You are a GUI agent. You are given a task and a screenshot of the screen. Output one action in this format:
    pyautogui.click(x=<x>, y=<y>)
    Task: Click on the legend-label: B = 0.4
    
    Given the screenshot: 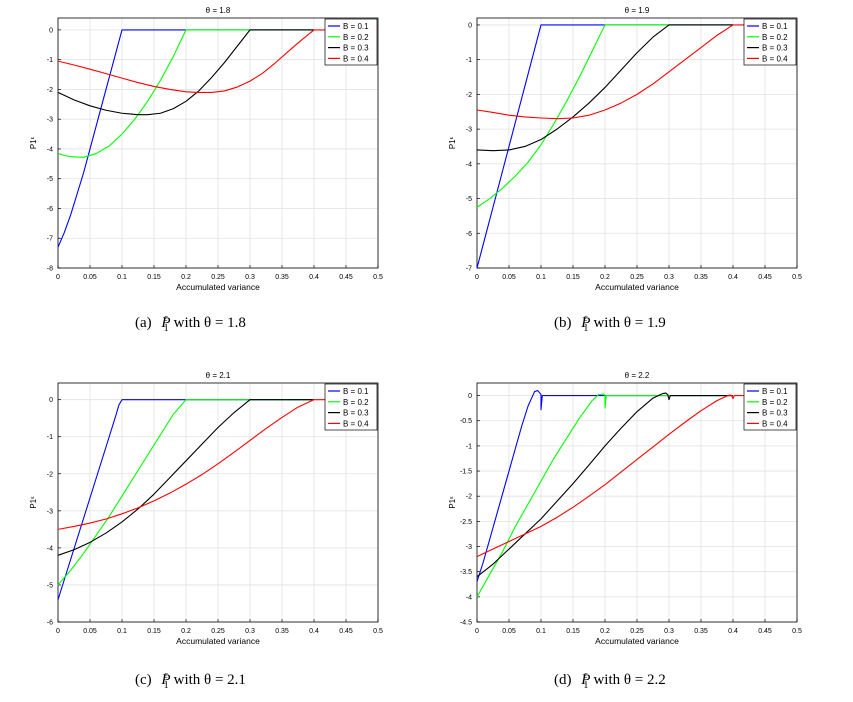 What is the action you would take?
    pyautogui.click(x=775, y=58)
    